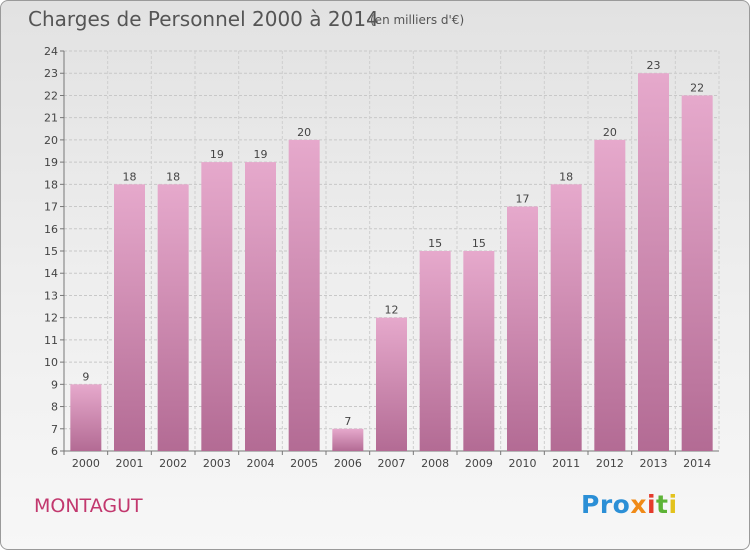 This screenshot has height=550, width=750. What do you see at coordinates (523, 463) in the screenshot?
I see `x-tick-label: 2010` at bounding box center [523, 463].